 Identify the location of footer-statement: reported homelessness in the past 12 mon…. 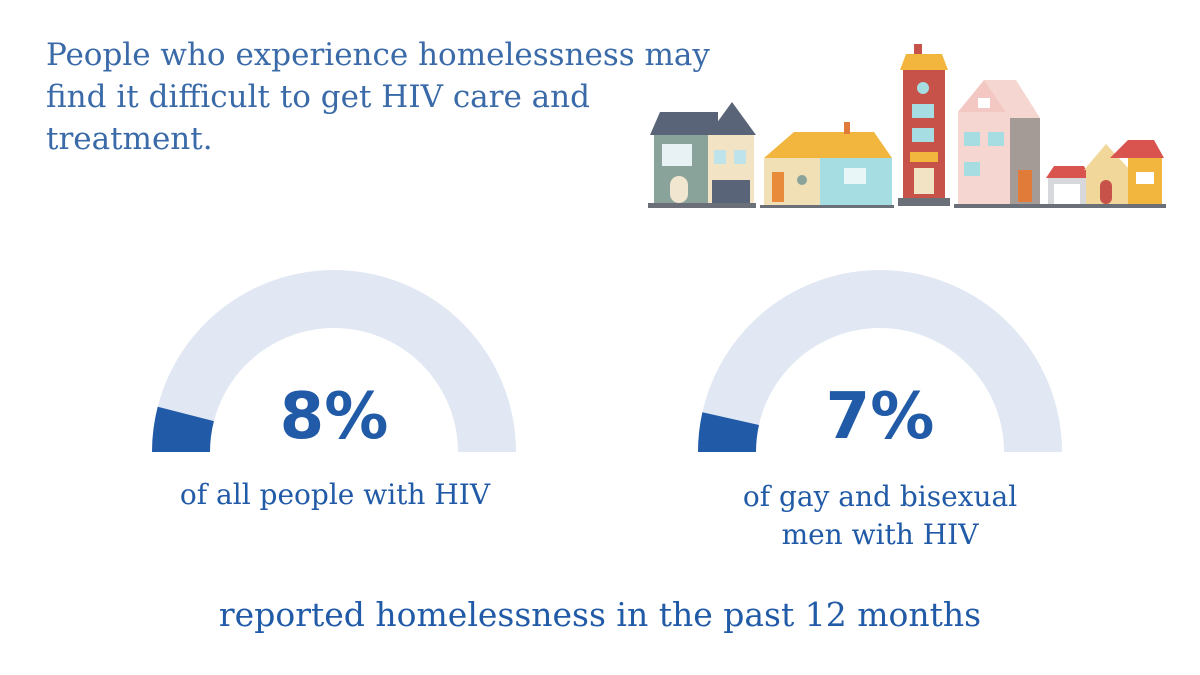
(600, 614).